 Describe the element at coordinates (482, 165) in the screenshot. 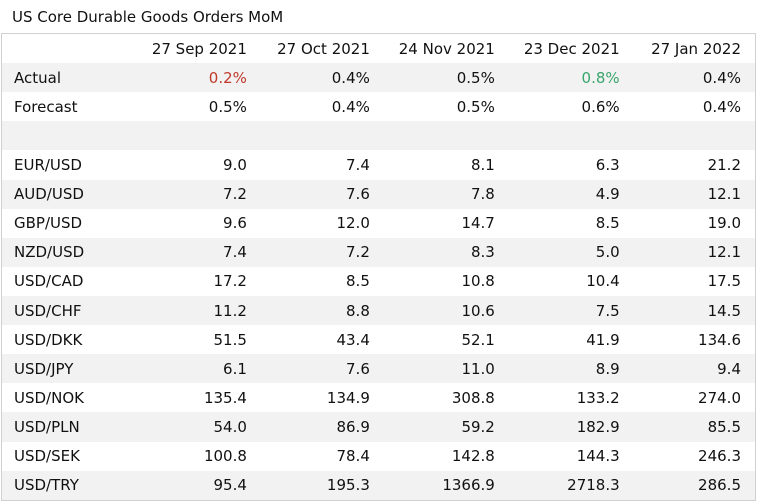

I see `table-cell: 8.1` at that location.